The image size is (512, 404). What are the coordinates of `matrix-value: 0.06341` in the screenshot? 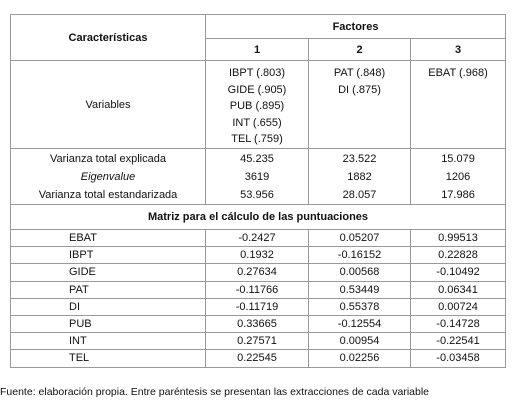 It's located at (458, 289).